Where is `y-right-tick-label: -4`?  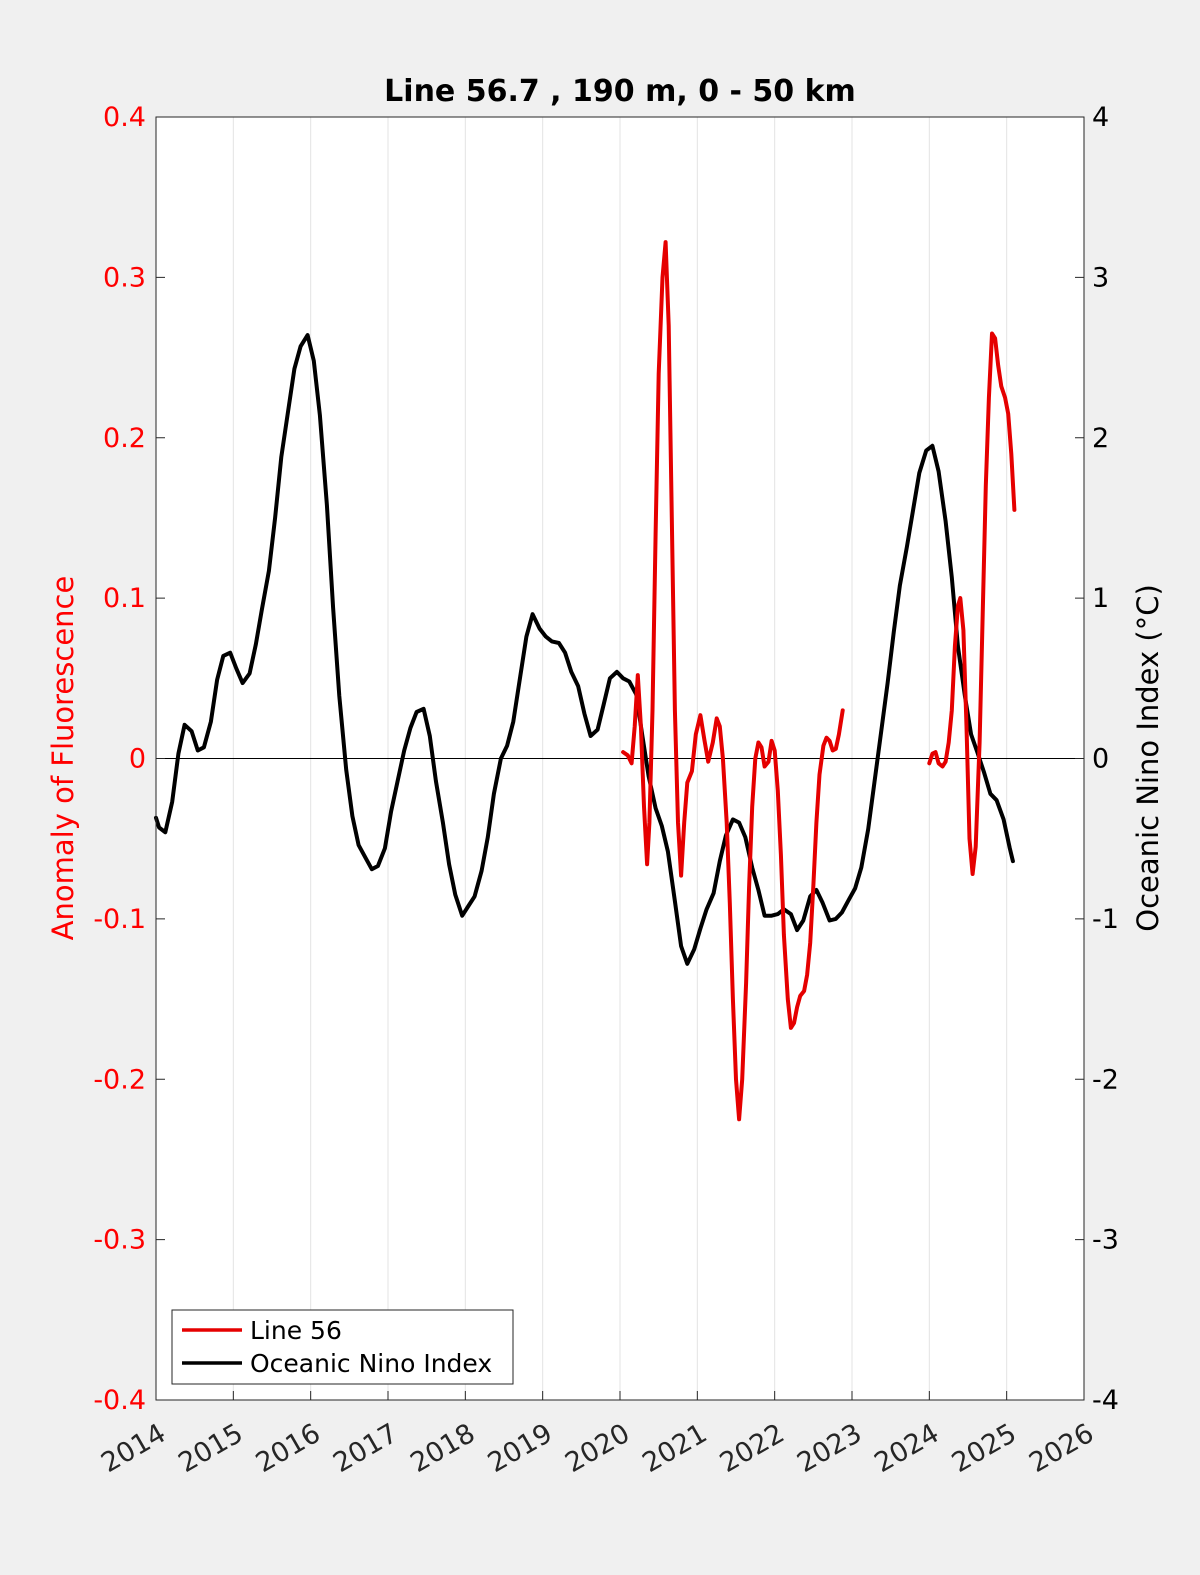
y-right-tick-label: -4 is located at coordinates (1105, 1400).